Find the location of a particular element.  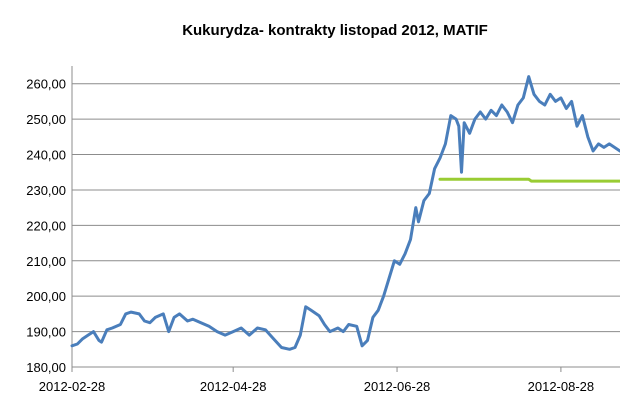

y-tick-label: 200,00 is located at coordinates (46, 296).